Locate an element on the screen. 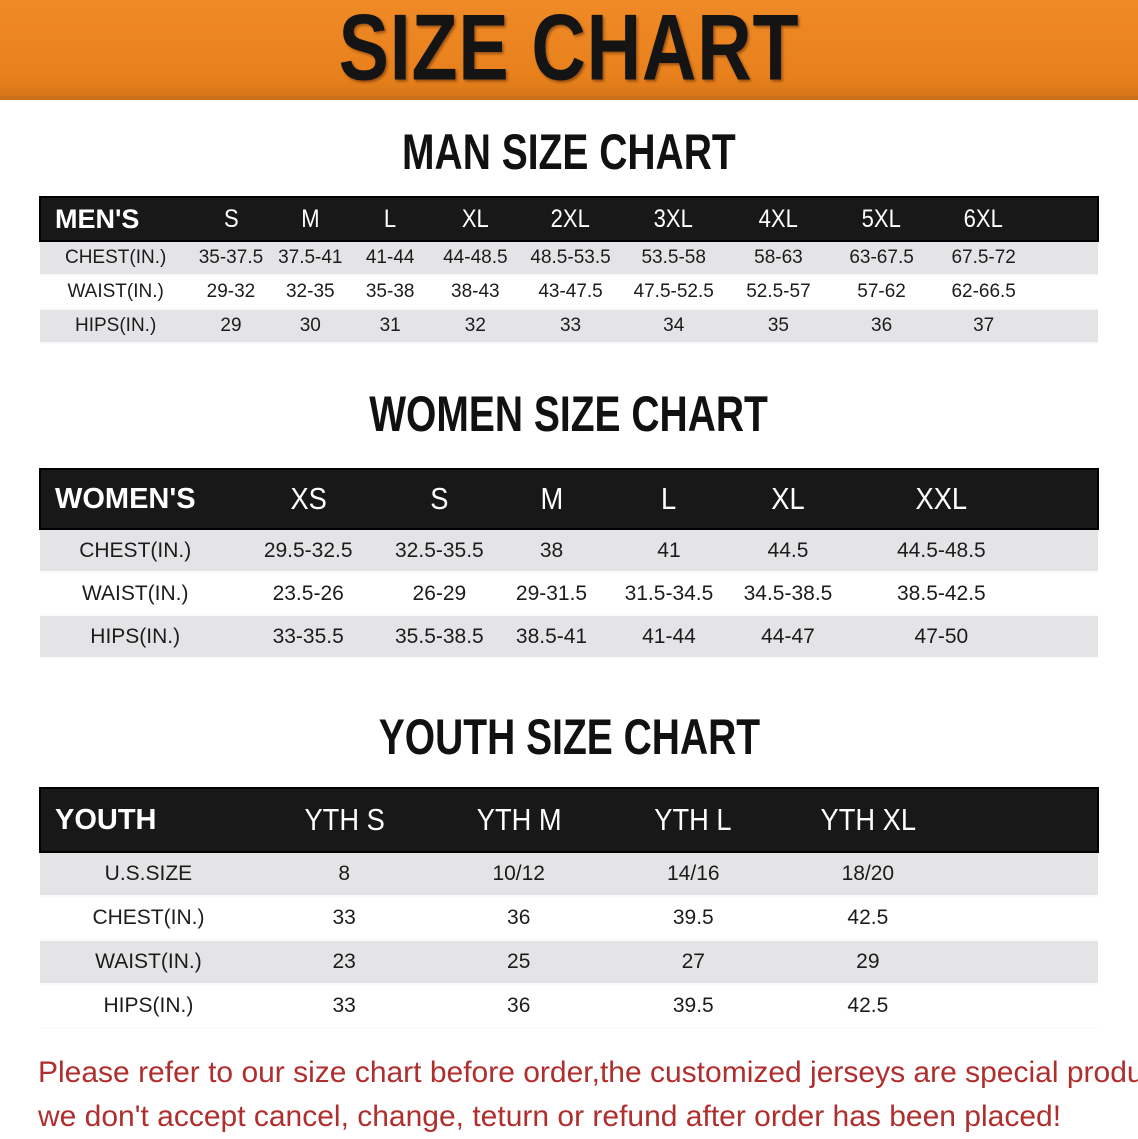 Image resolution: width=1138 pixels, height=1139 pixels. mens-size-column-header: 4XL is located at coordinates (778, 219).